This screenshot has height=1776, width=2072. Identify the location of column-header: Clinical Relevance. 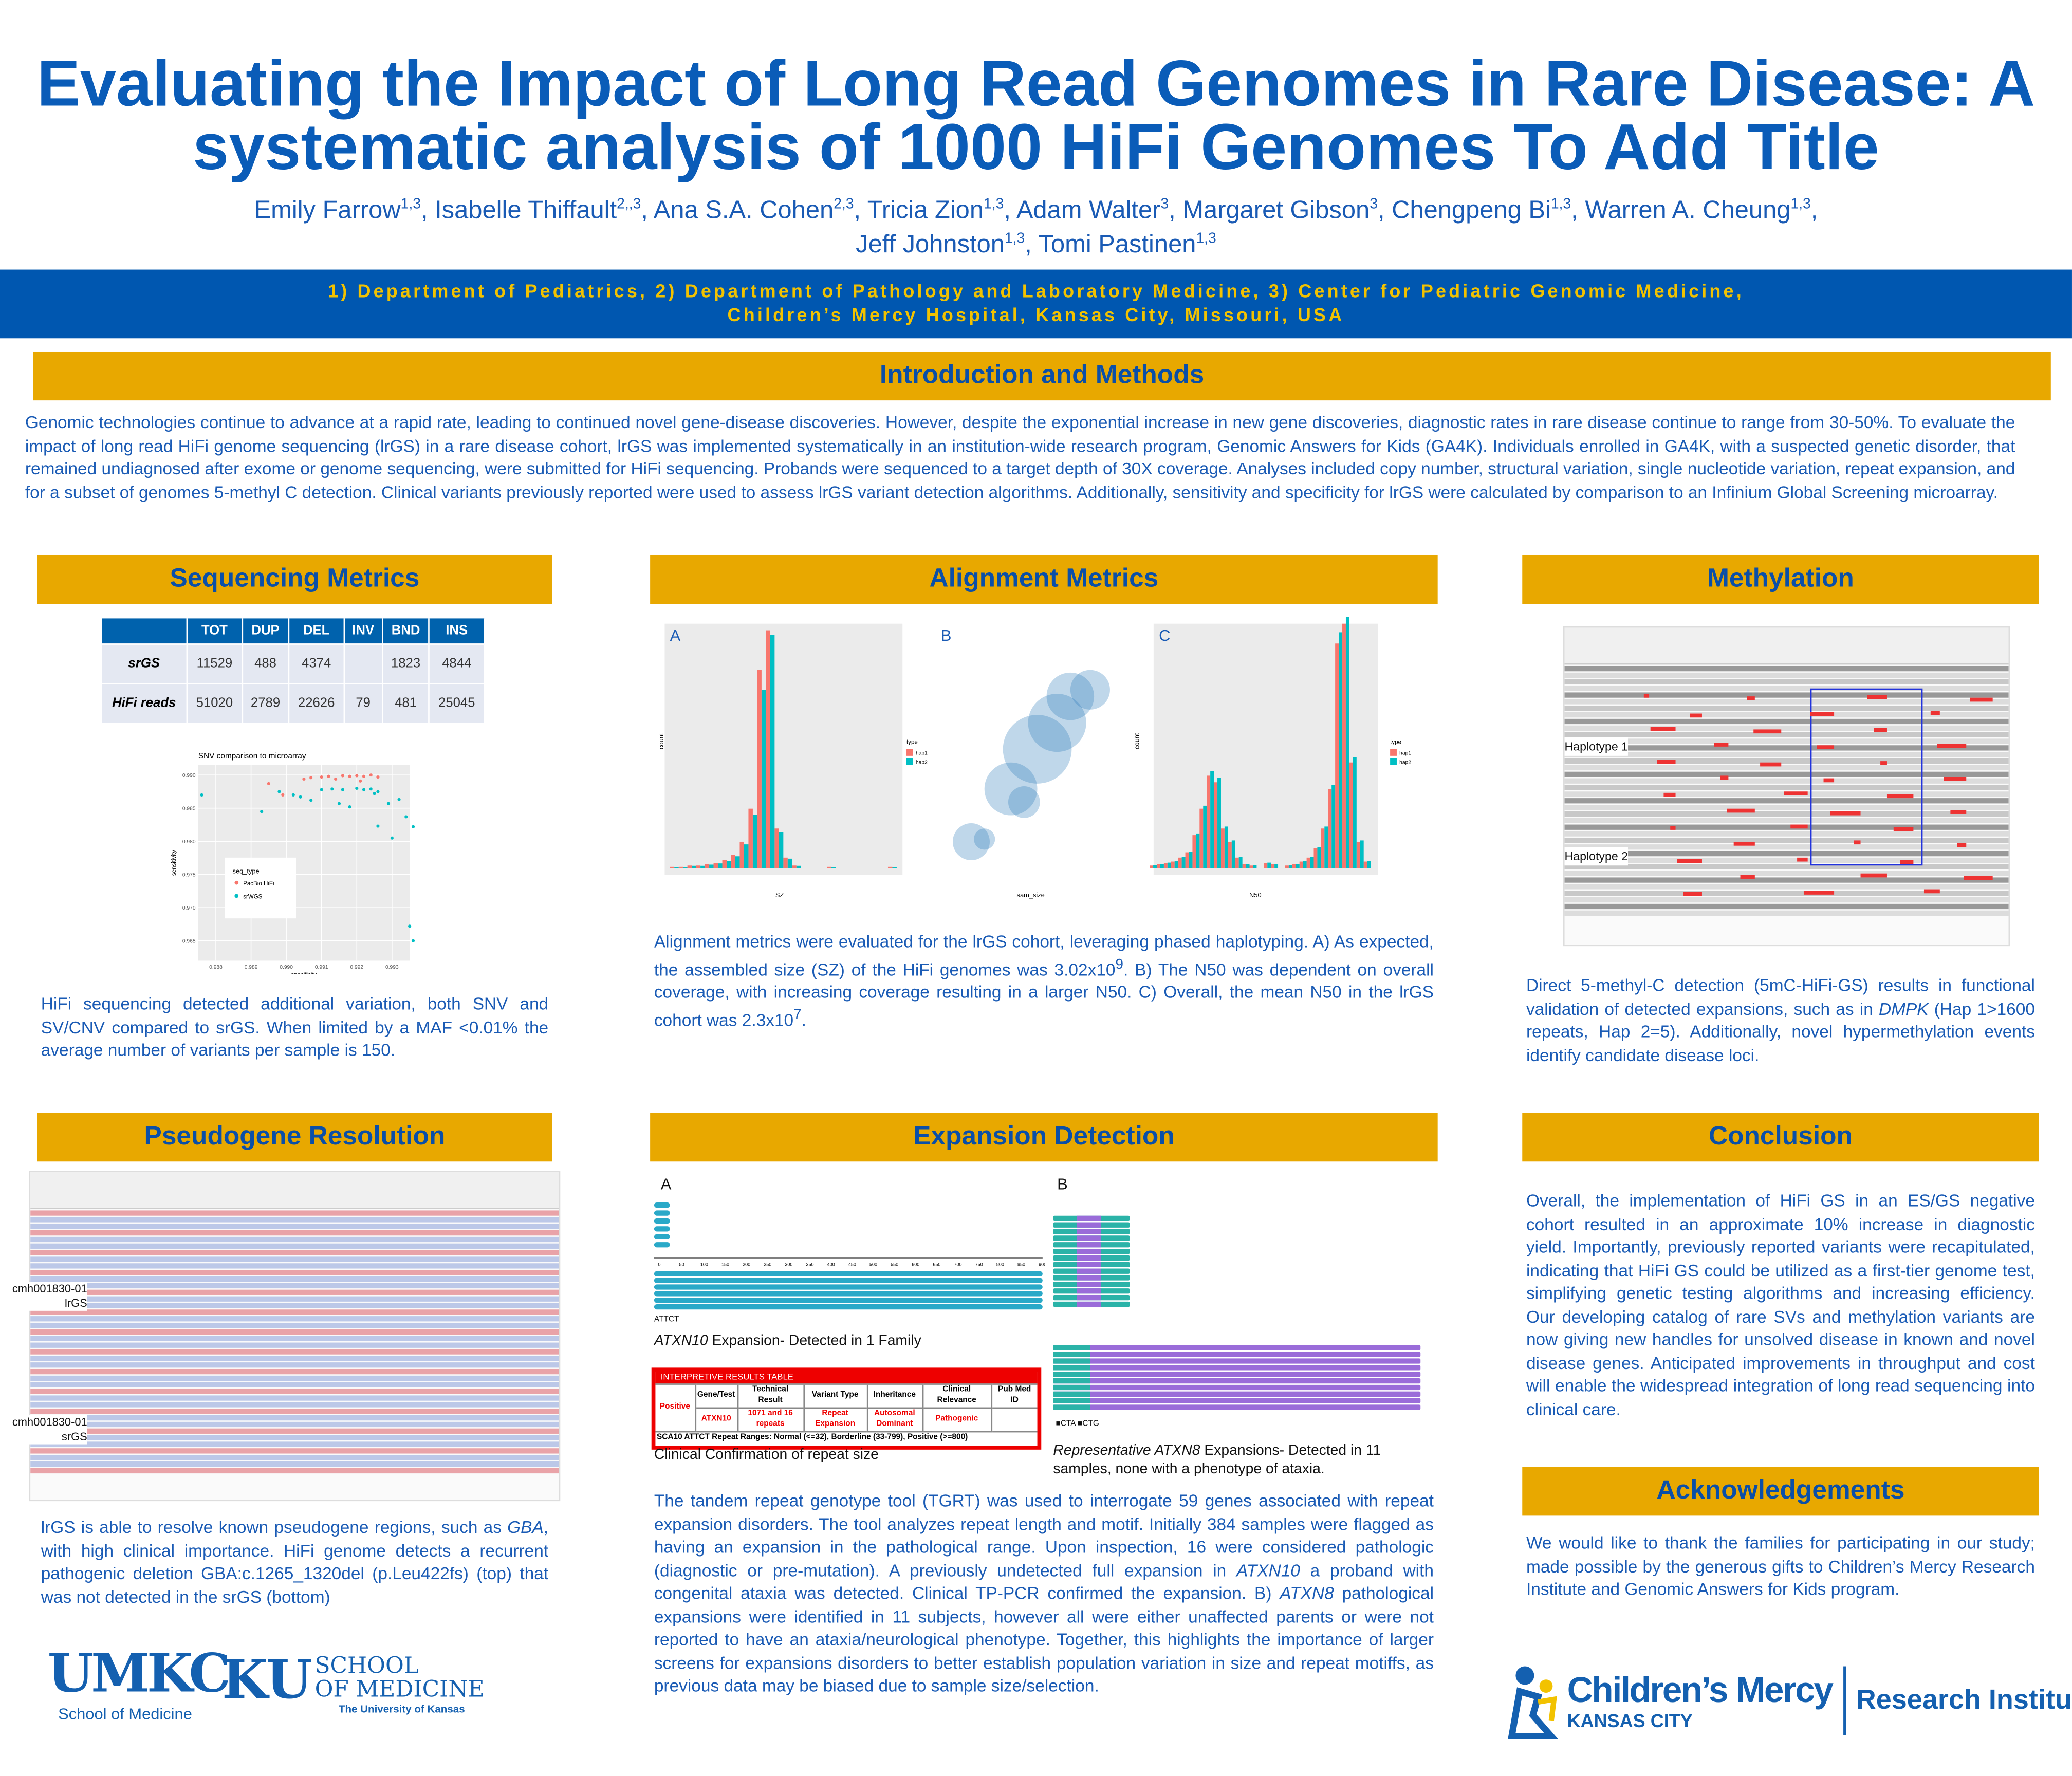
(956, 1395).